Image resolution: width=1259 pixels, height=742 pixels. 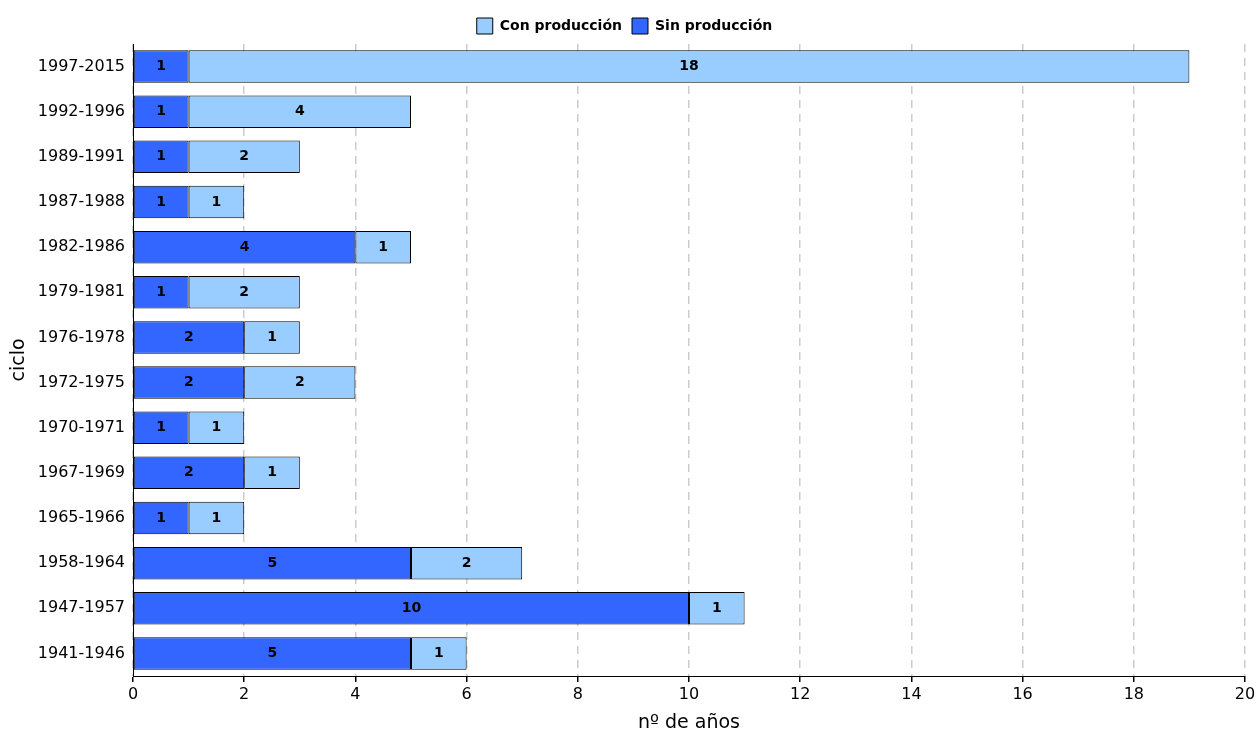 What do you see at coordinates (466, 693) in the screenshot?
I see `x-tick-label: 6` at bounding box center [466, 693].